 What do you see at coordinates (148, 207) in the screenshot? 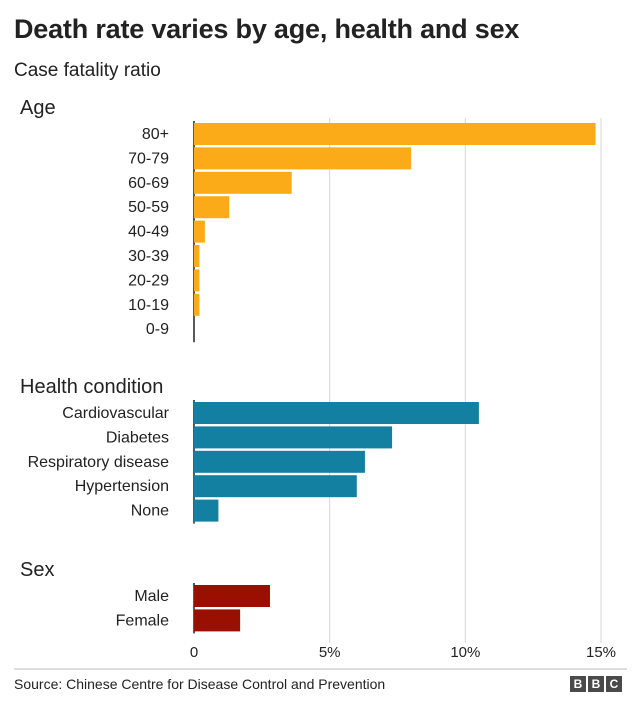
I see `category-label: 50-59` at bounding box center [148, 207].